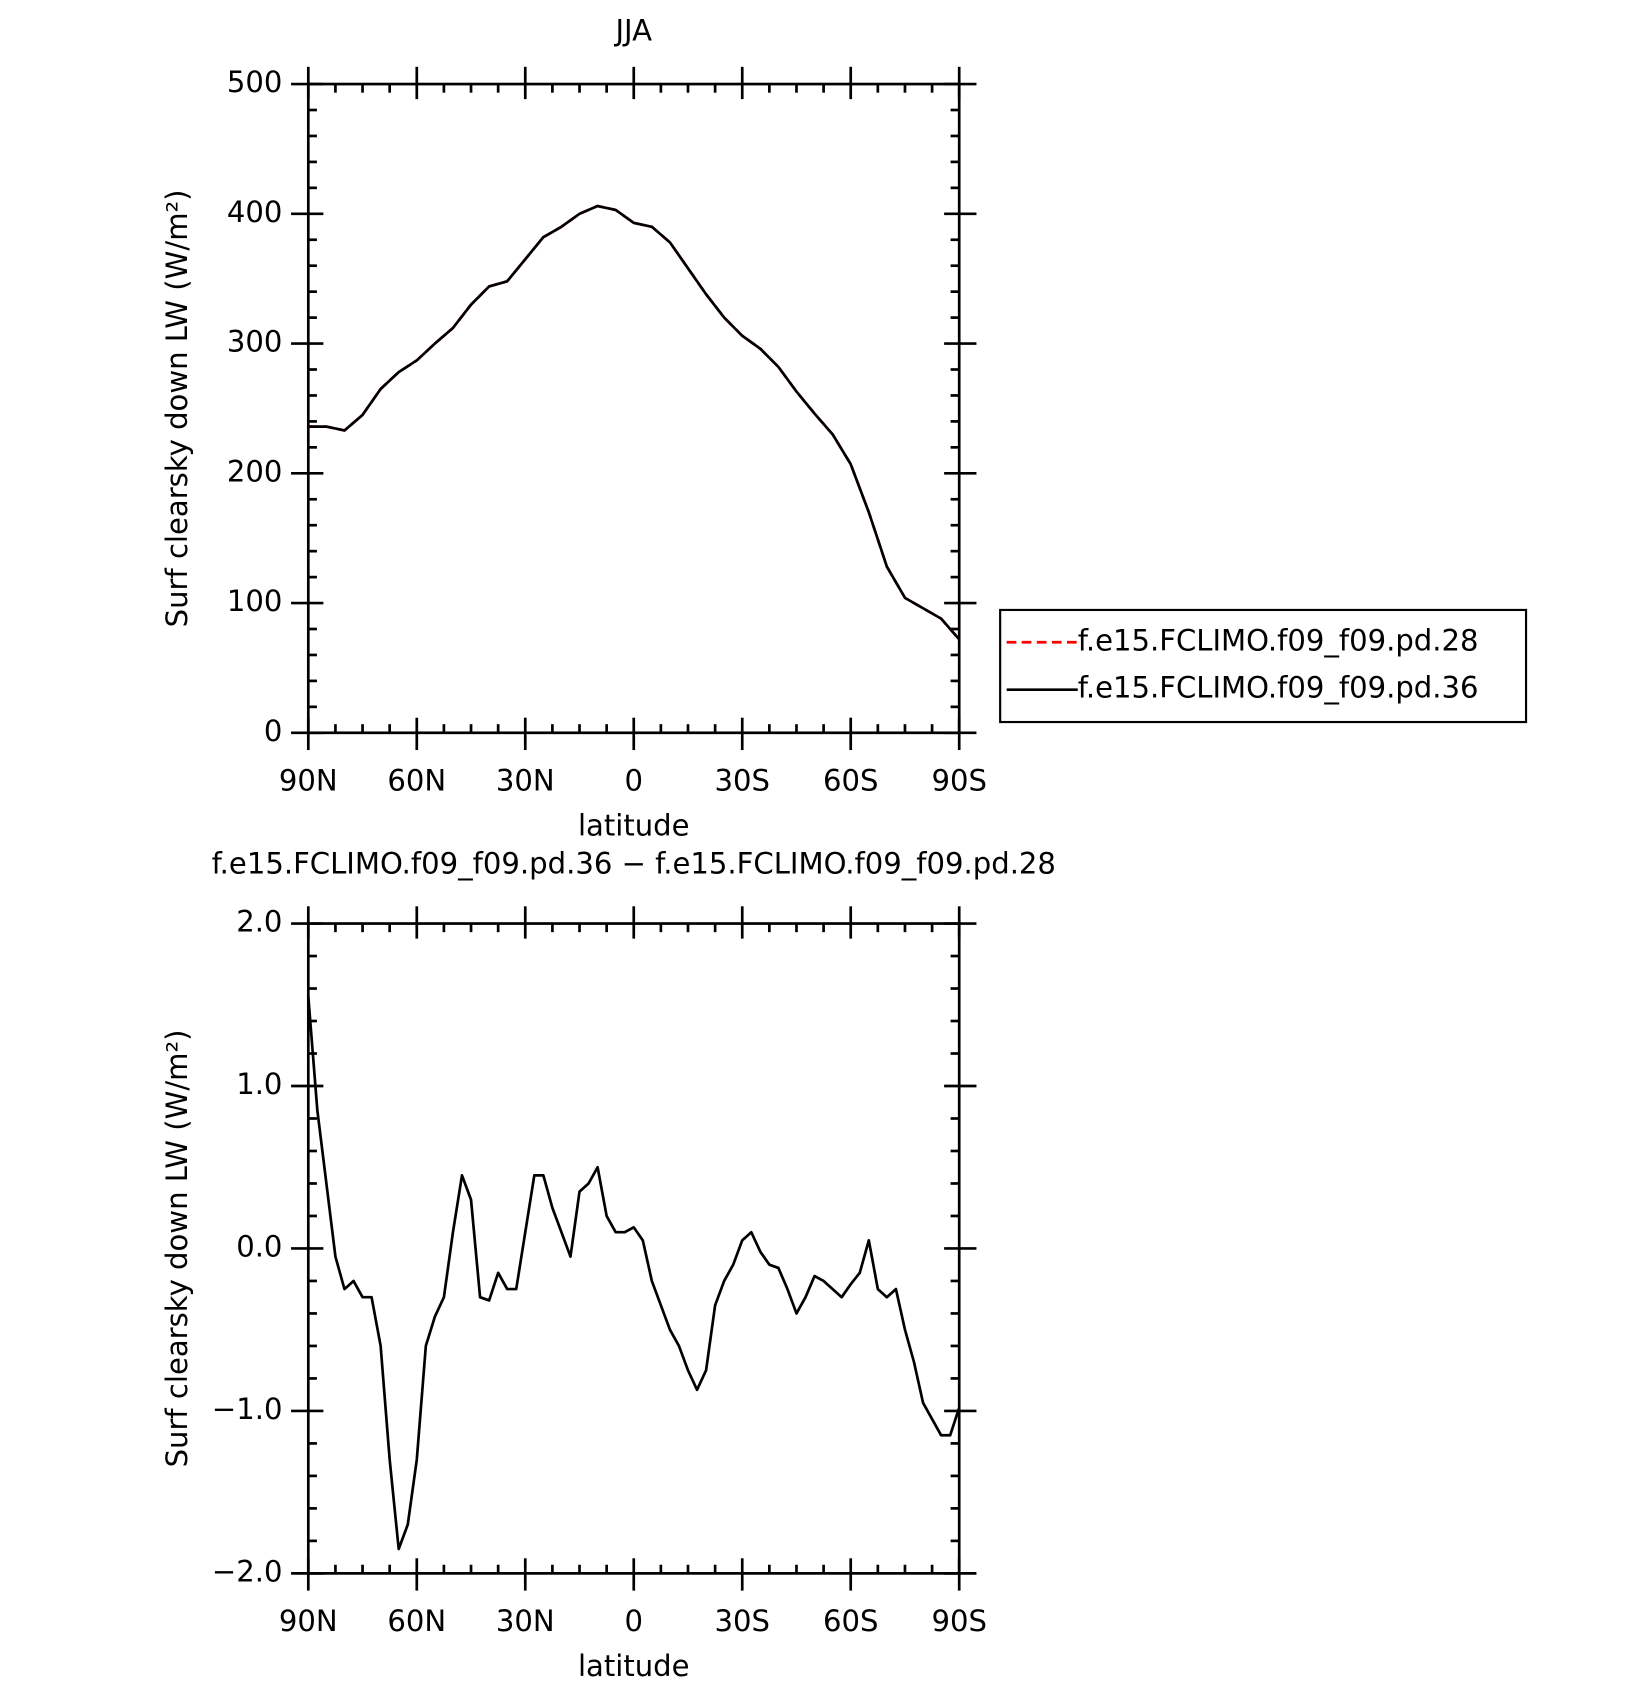  Describe the element at coordinates (255, 471) in the screenshot. I see `y-tick-label: 200` at that location.